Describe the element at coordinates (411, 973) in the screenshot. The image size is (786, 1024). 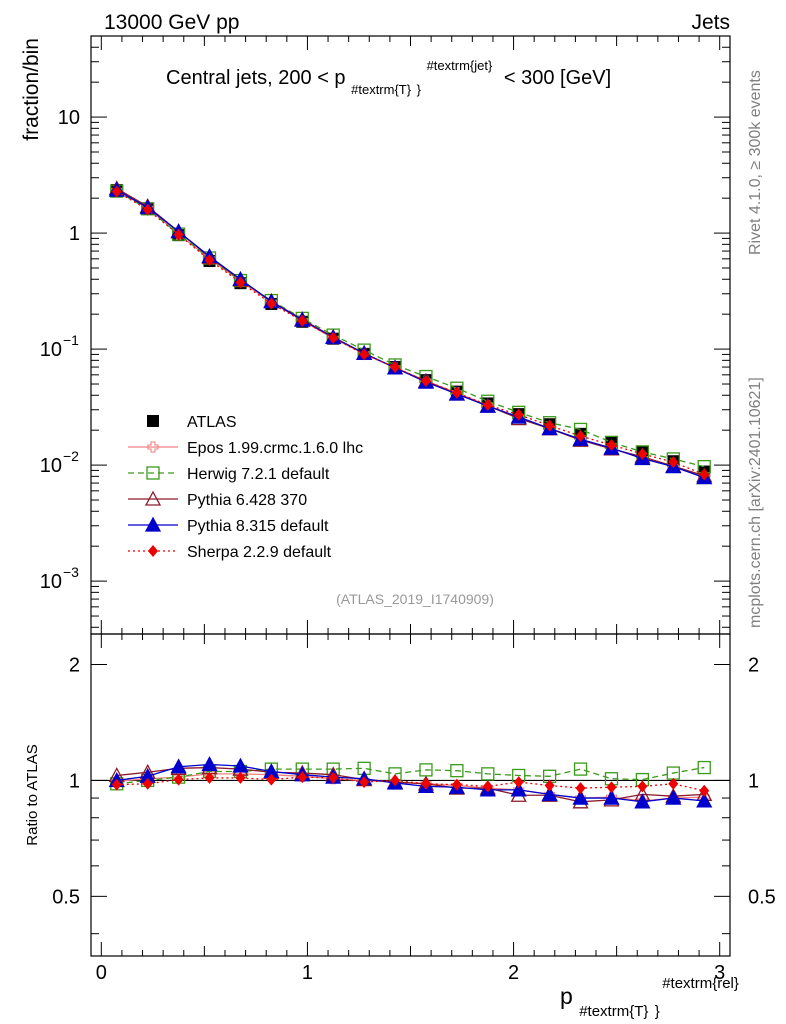
I see `x-tick-labels: 0 1 2 3` at that location.